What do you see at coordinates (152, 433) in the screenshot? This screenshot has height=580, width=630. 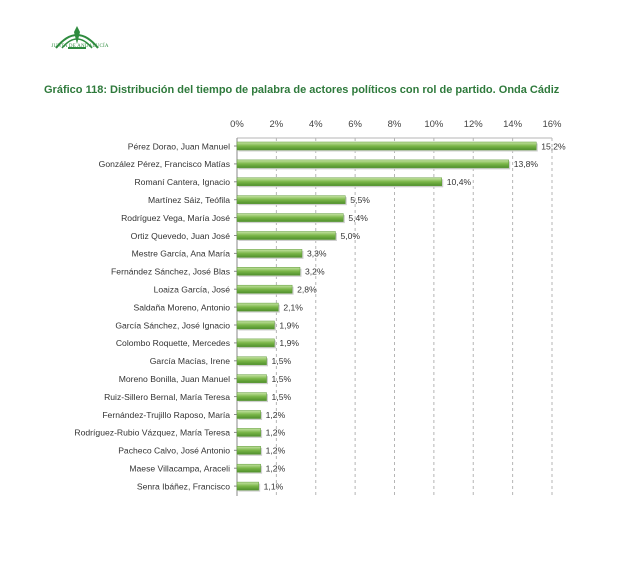 I see `category-label: Rodríguez-Rubio Vázquez, María Teresa` at bounding box center [152, 433].